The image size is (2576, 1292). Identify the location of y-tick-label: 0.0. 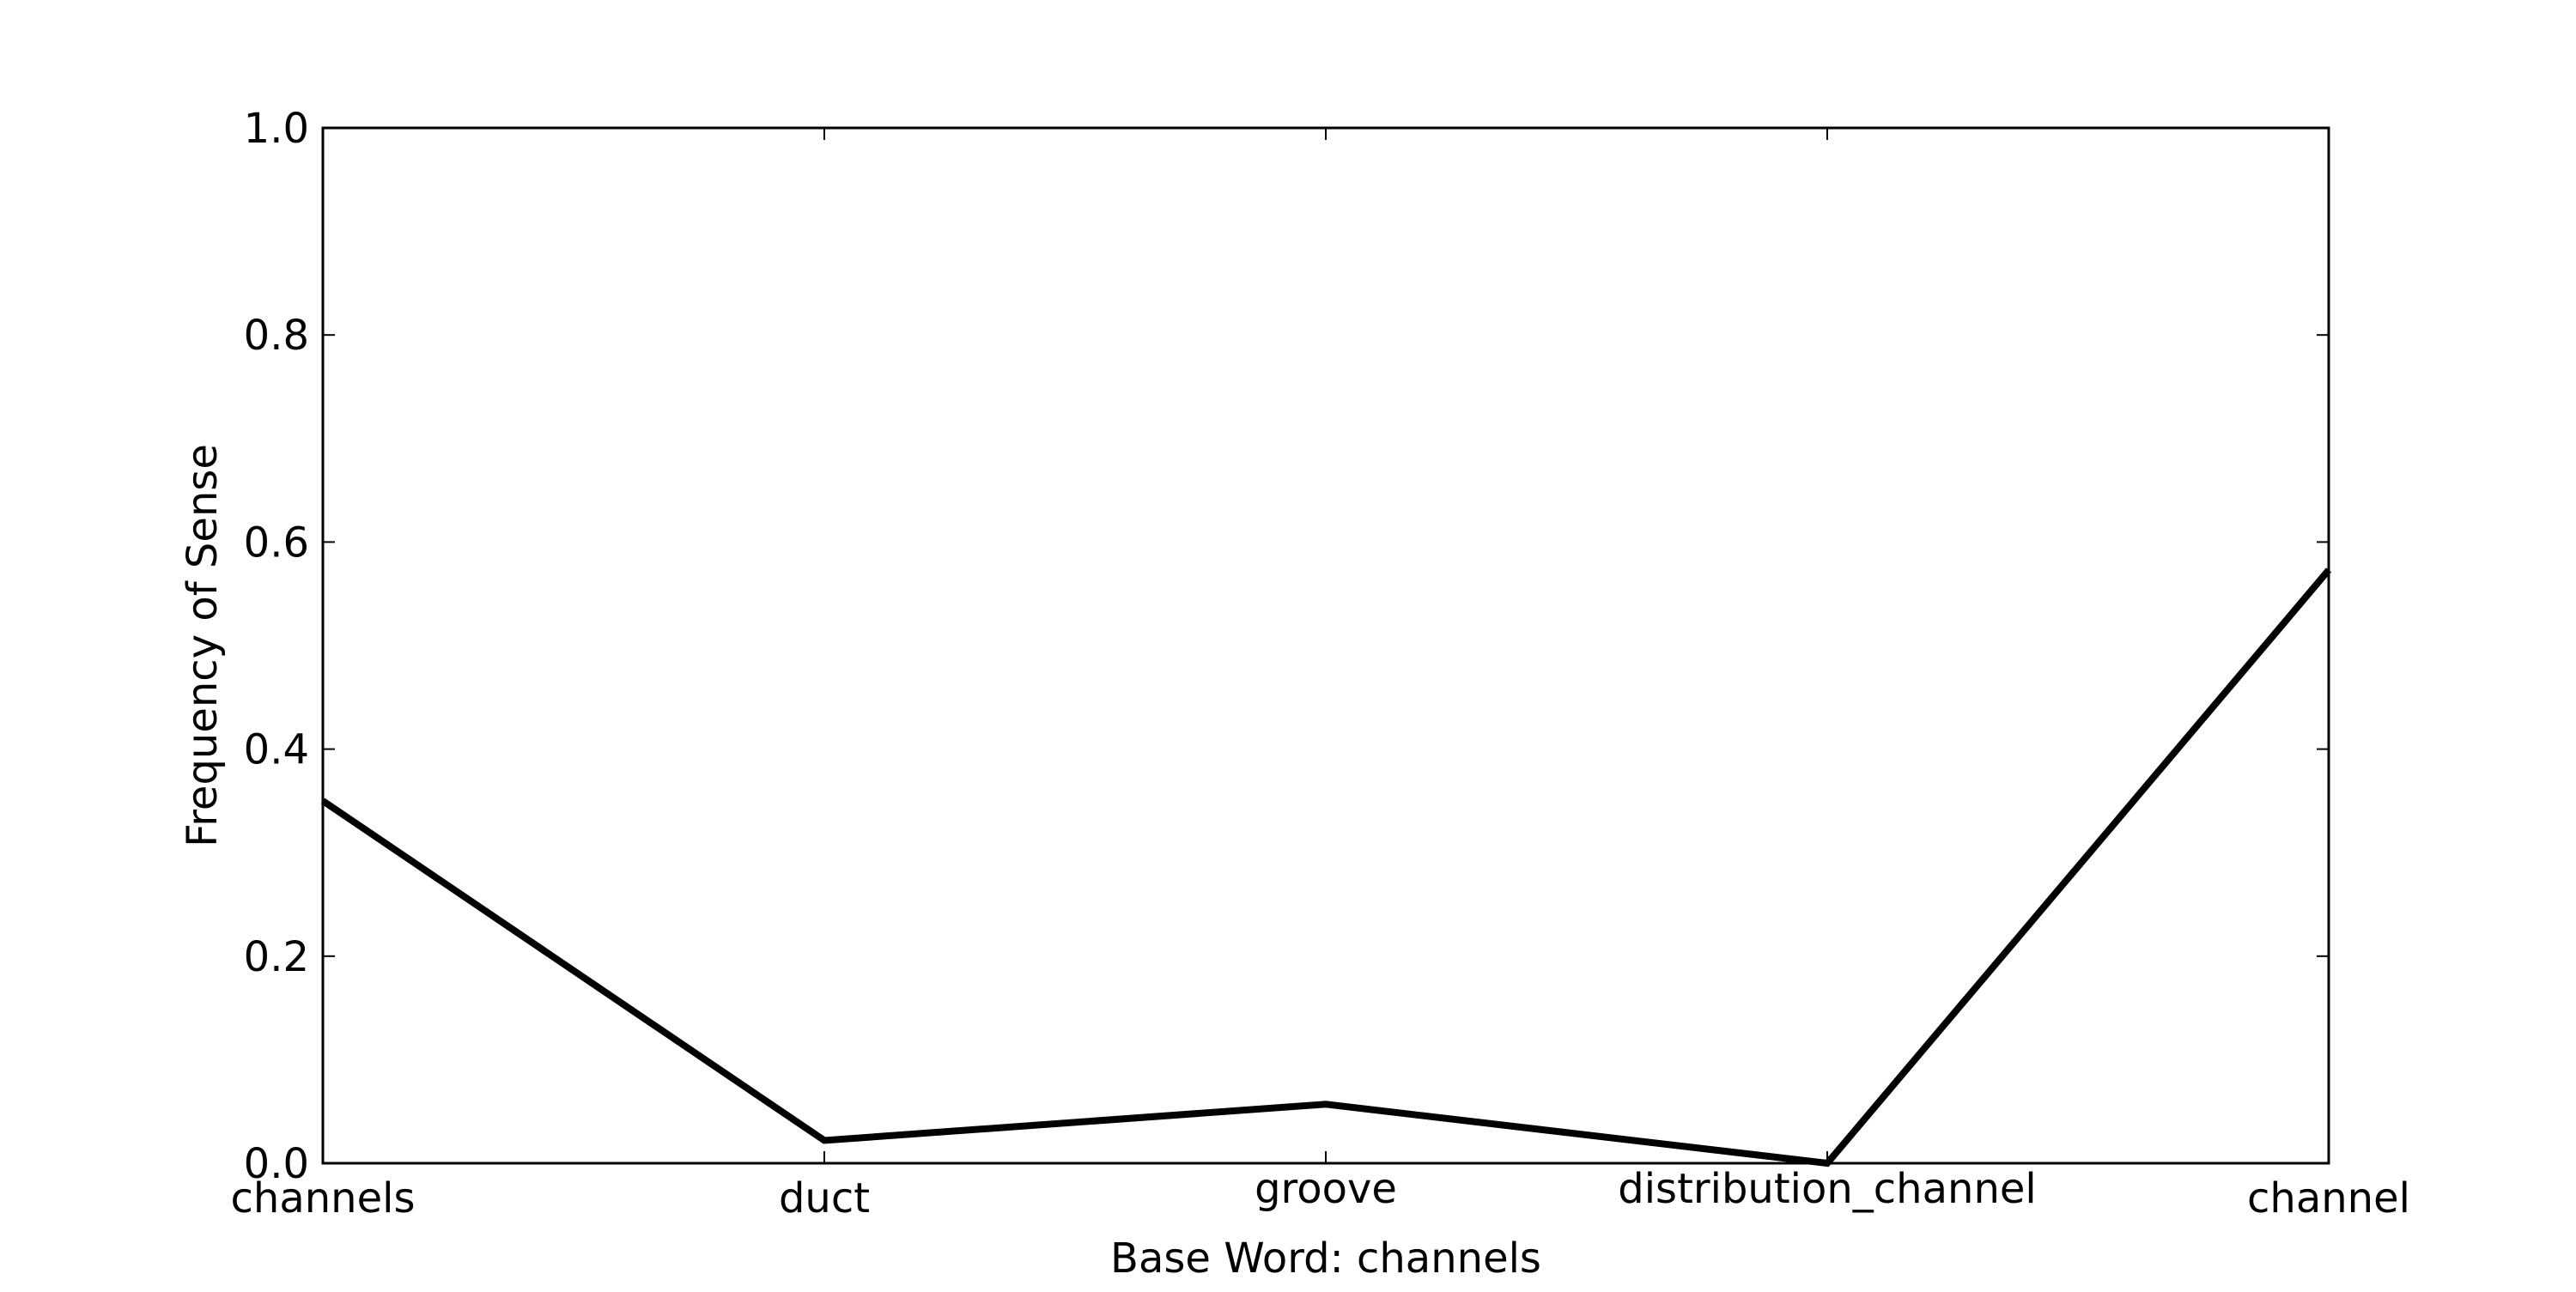
(276, 1164).